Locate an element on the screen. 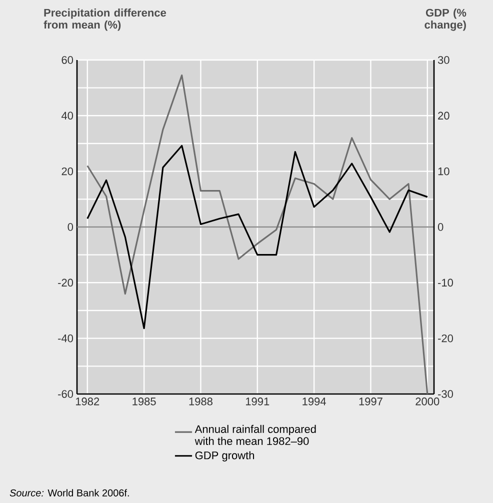 Image resolution: width=493 pixels, height=503 pixels. y2-tick-label: 30 is located at coordinates (444, 60).